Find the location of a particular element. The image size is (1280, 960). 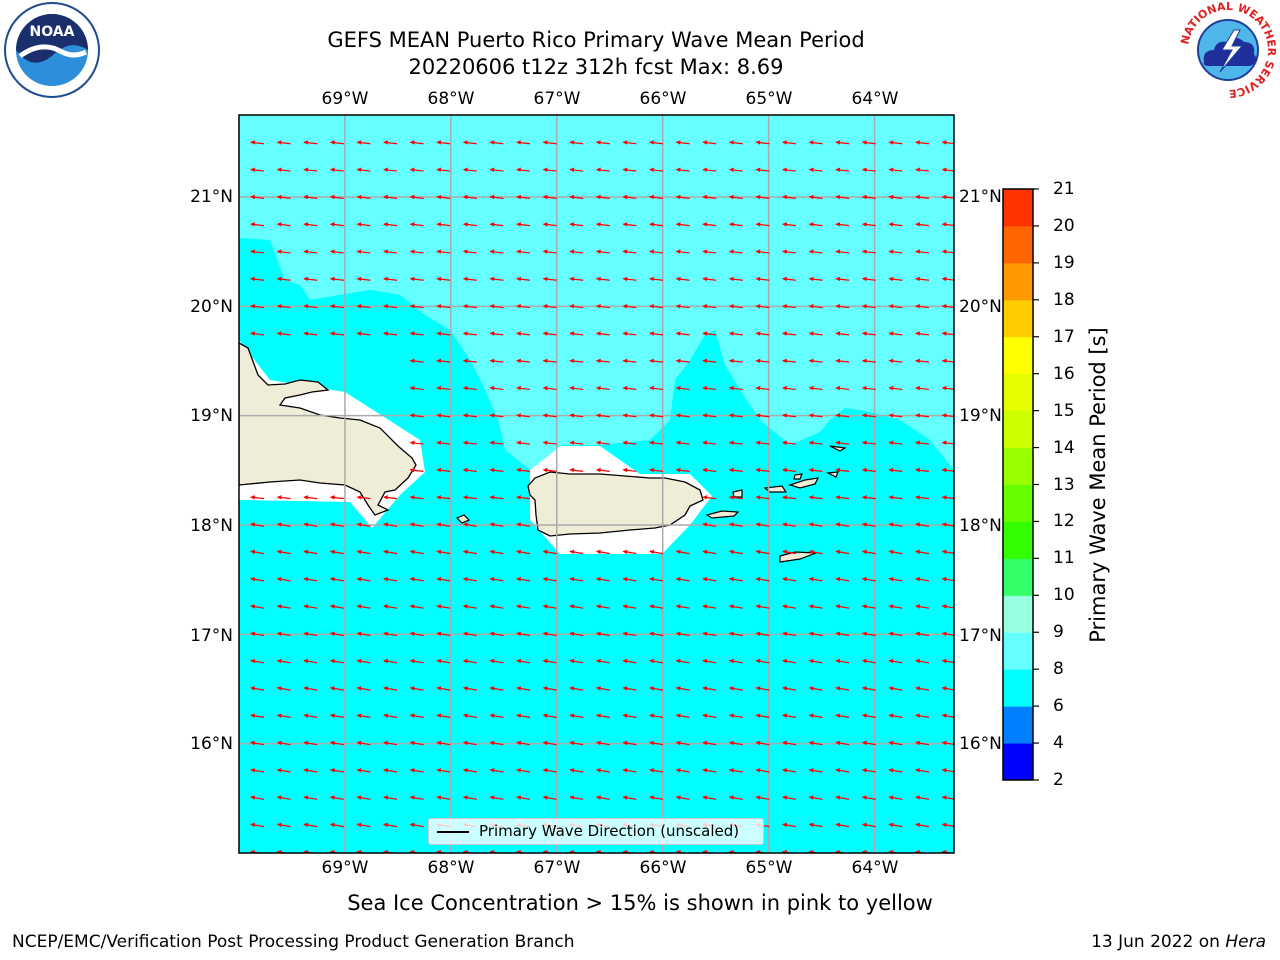

lat-label-left: 19°N is located at coordinates (211, 416).